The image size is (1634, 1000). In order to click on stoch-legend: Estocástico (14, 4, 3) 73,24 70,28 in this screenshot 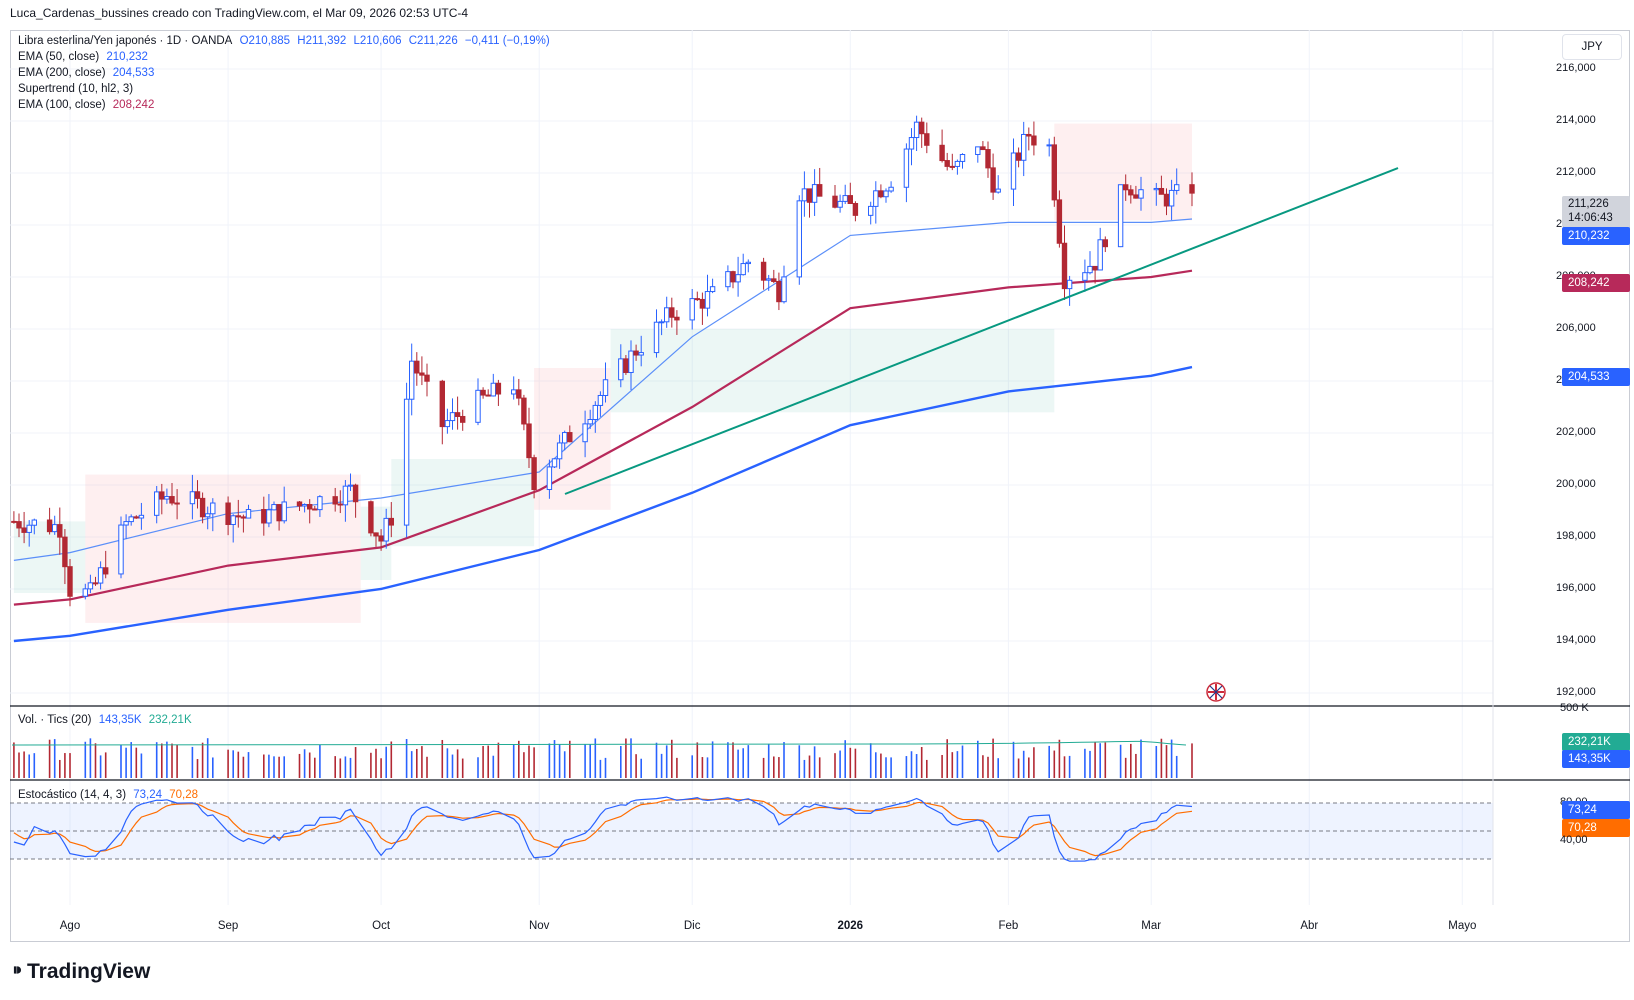, I will do `click(110, 795)`.